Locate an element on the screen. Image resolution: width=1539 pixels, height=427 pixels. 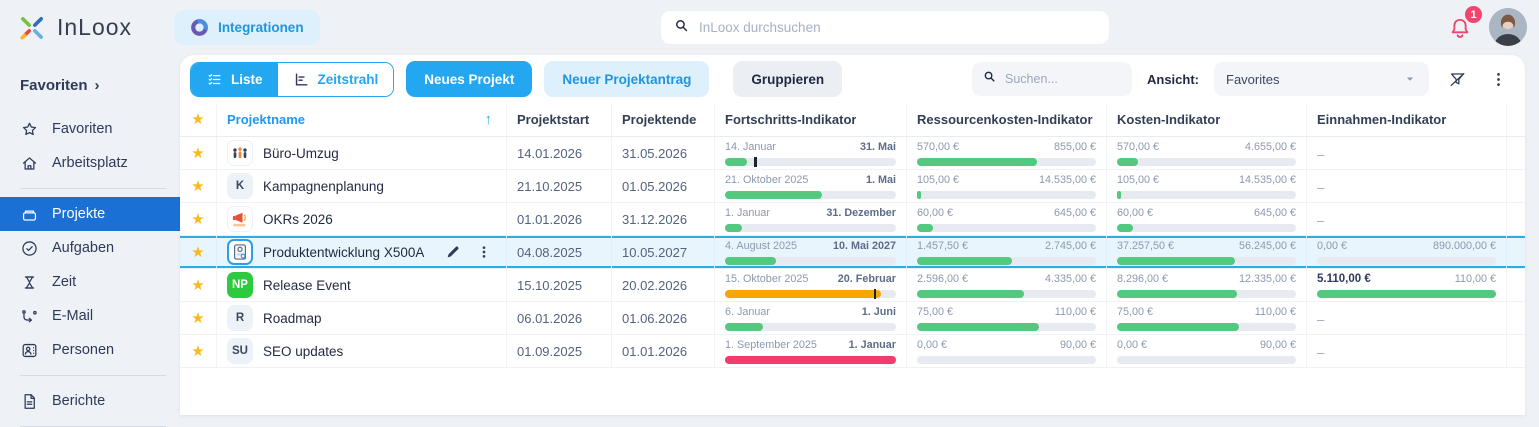
column-fortschritt: Fortschritts-Indikator is located at coordinates (810, 119).